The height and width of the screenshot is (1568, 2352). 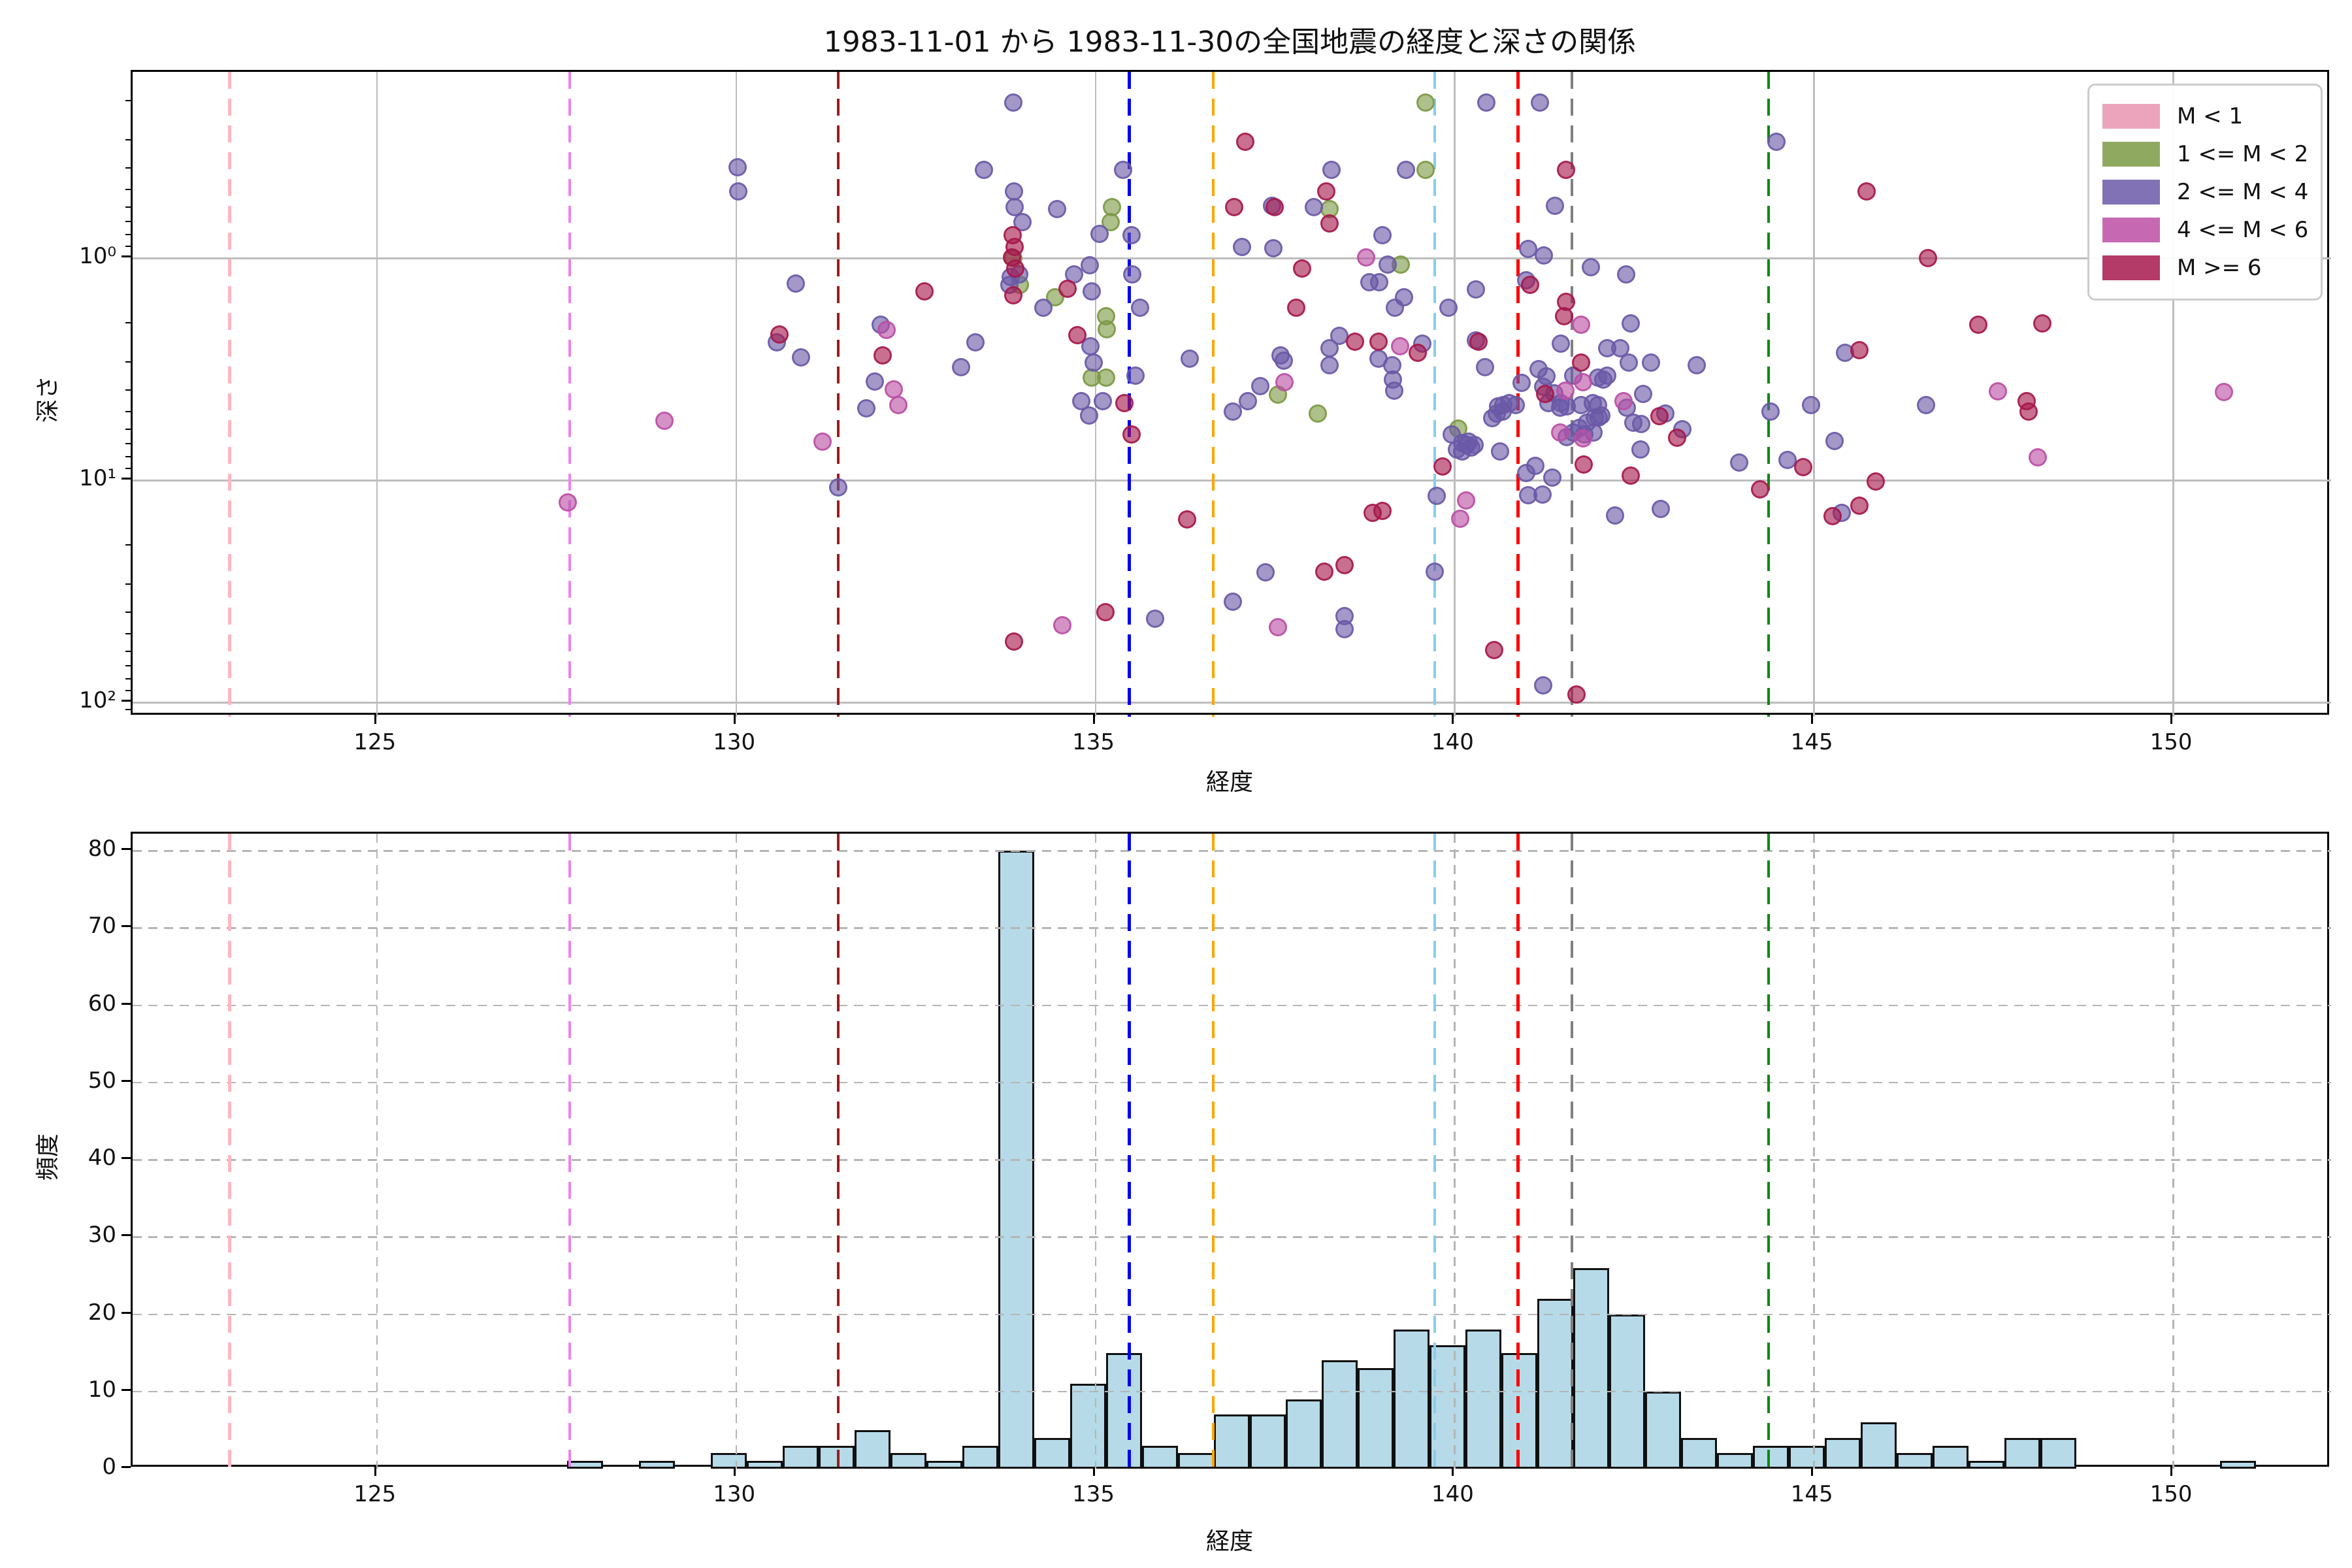 I want to click on y-tick-label: 70, so click(x=102, y=926).